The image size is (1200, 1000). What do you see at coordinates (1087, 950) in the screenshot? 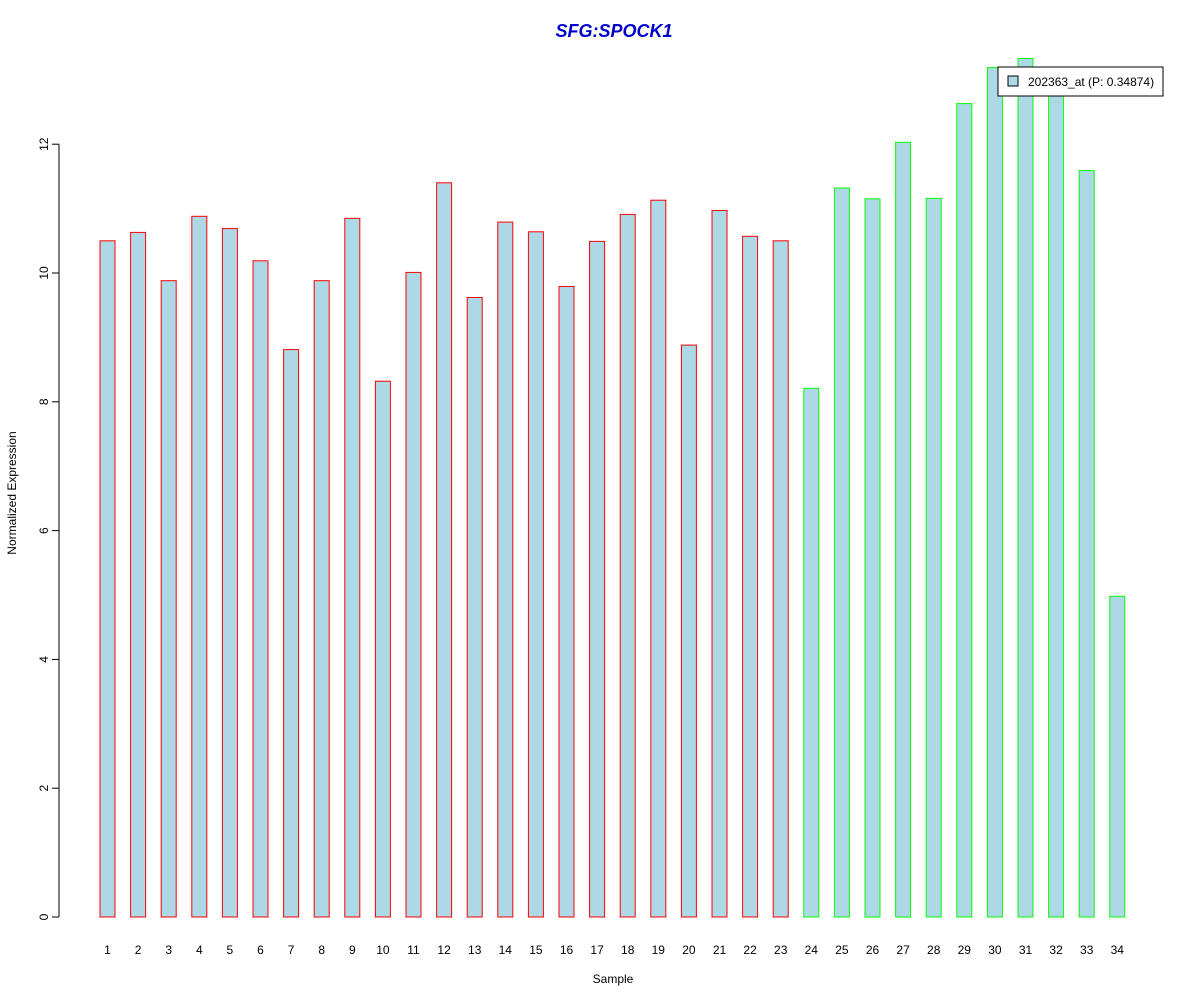
I see `x-tick-label: 33` at bounding box center [1087, 950].